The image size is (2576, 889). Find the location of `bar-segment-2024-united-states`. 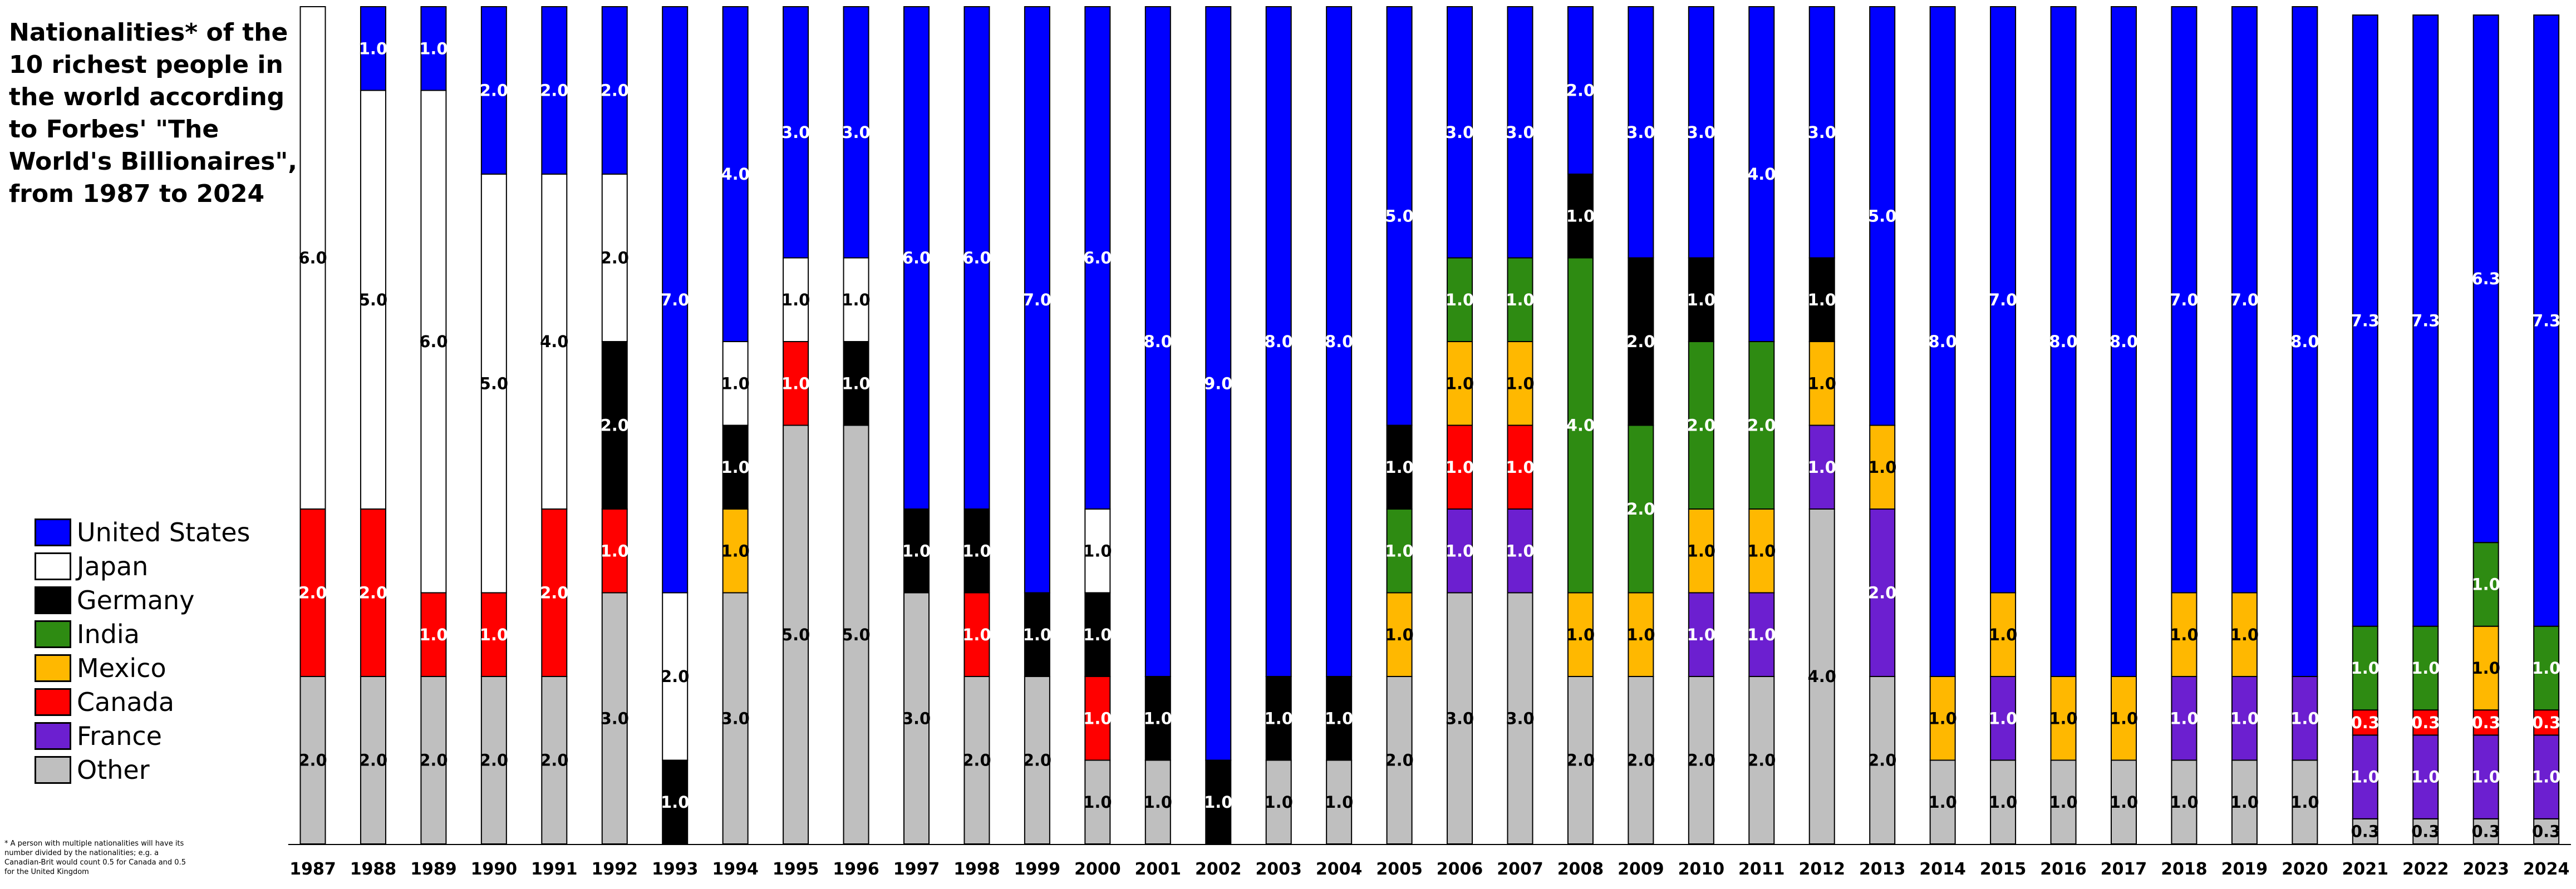

bar-segment-2024-united-states is located at coordinates (2546, 320).